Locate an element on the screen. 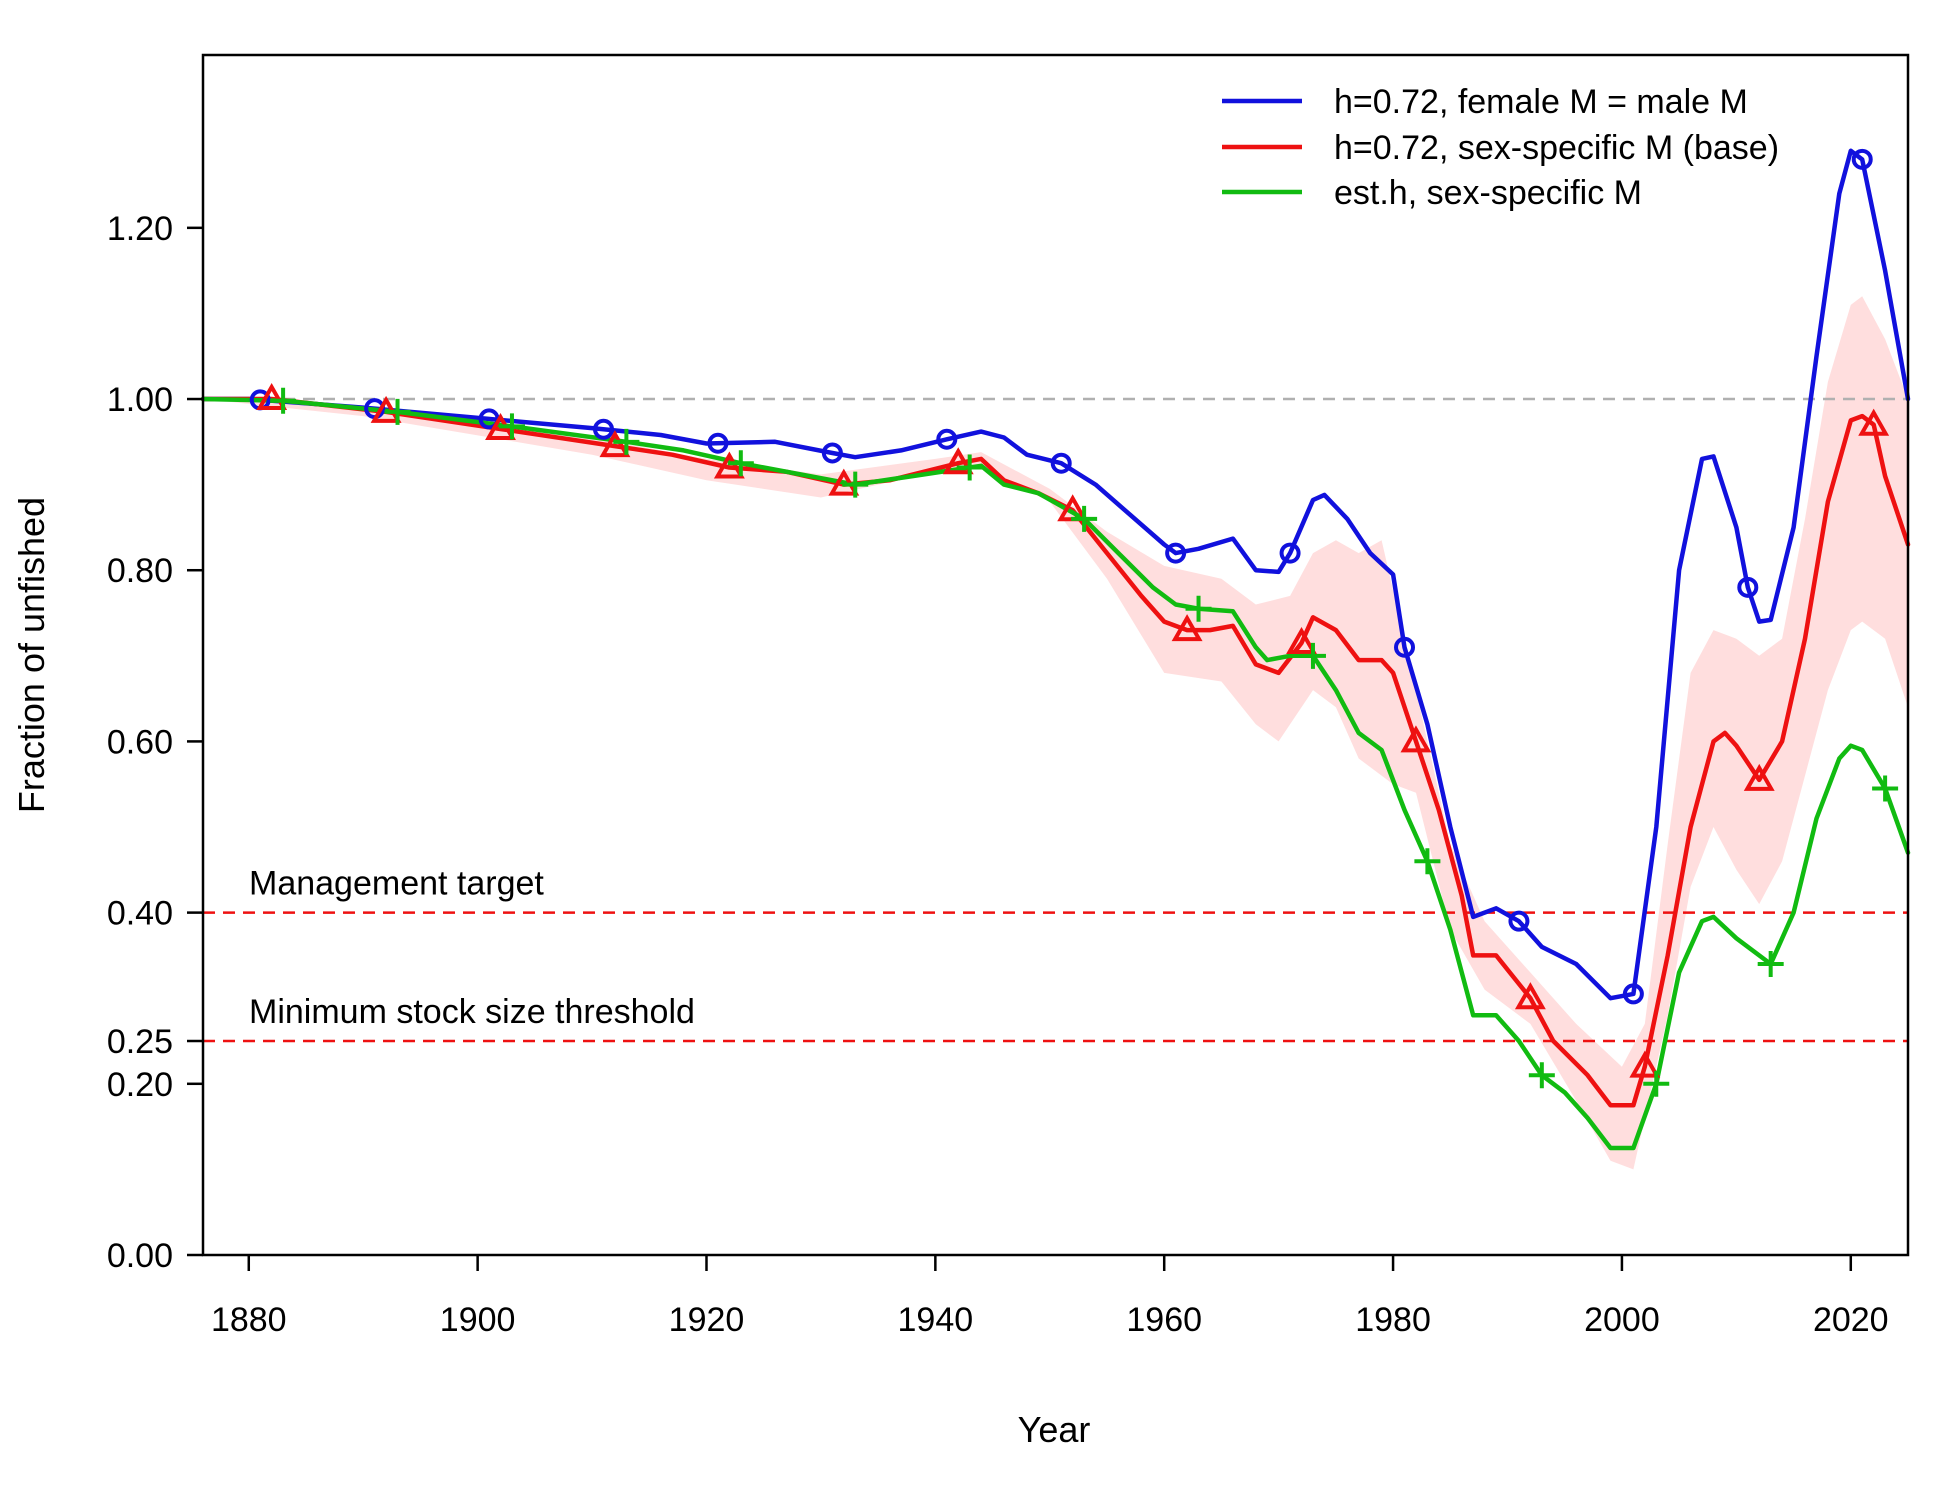 The width and height of the screenshot is (1950, 1500). x-axis-title: Year is located at coordinates (1054, 1429).